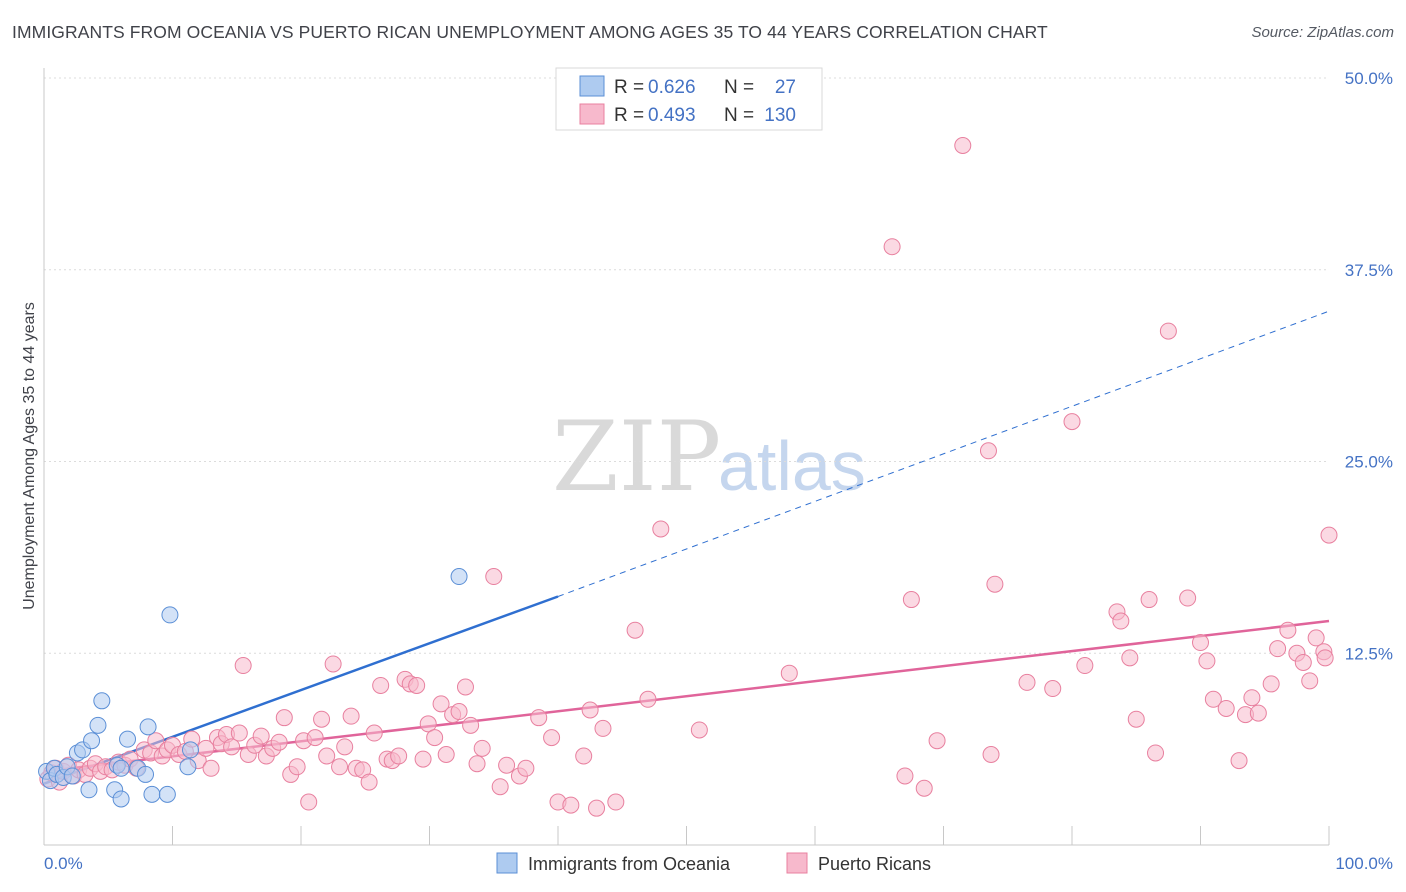 This screenshot has width=1406, height=892. What do you see at coordinates (792, 466) in the screenshot?
I see `watermark-atlas: atlas` at bounding box center [792, 466].